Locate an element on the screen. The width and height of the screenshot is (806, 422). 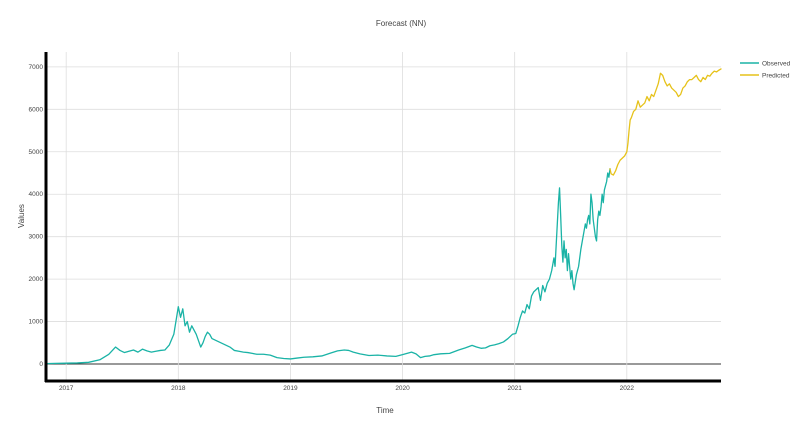
x-tick-label: 2021 is located at coordinates (514, 388).